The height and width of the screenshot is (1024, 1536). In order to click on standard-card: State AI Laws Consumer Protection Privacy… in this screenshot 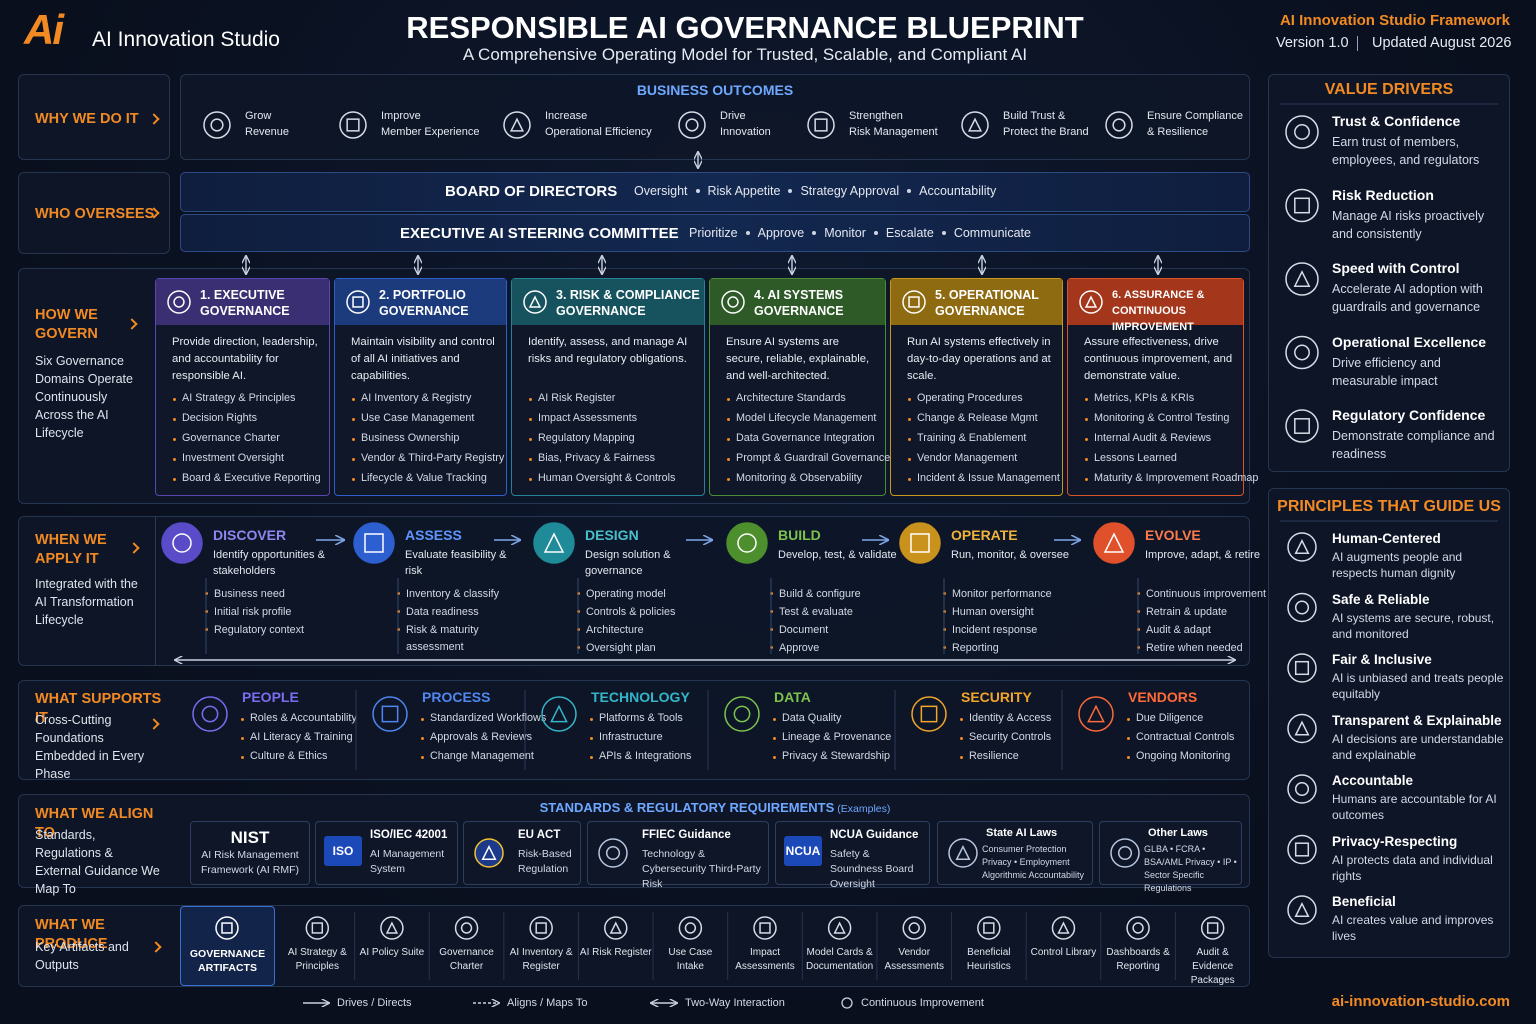, I will do `click(1015, 853)`.